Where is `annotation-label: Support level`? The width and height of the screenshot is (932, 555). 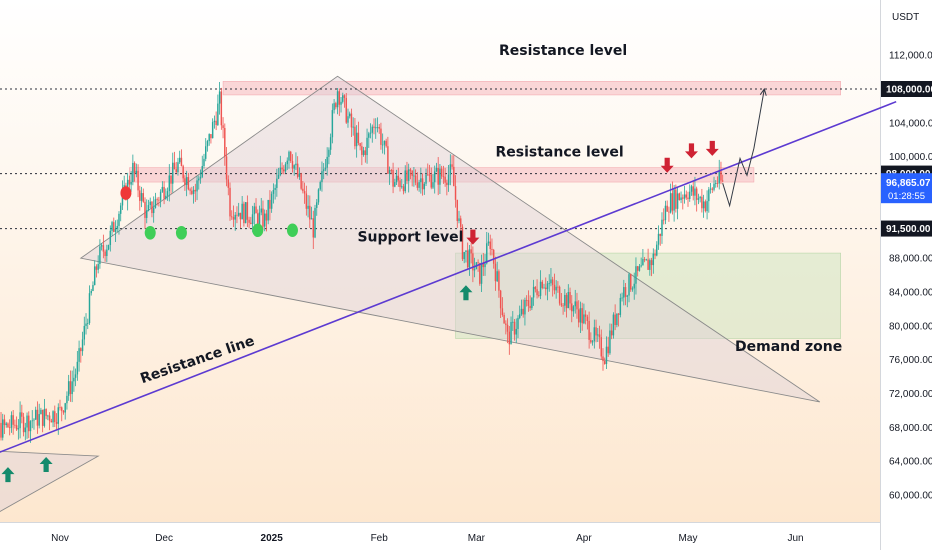 annotation-label: Support level is located at coordinates (410, 237).